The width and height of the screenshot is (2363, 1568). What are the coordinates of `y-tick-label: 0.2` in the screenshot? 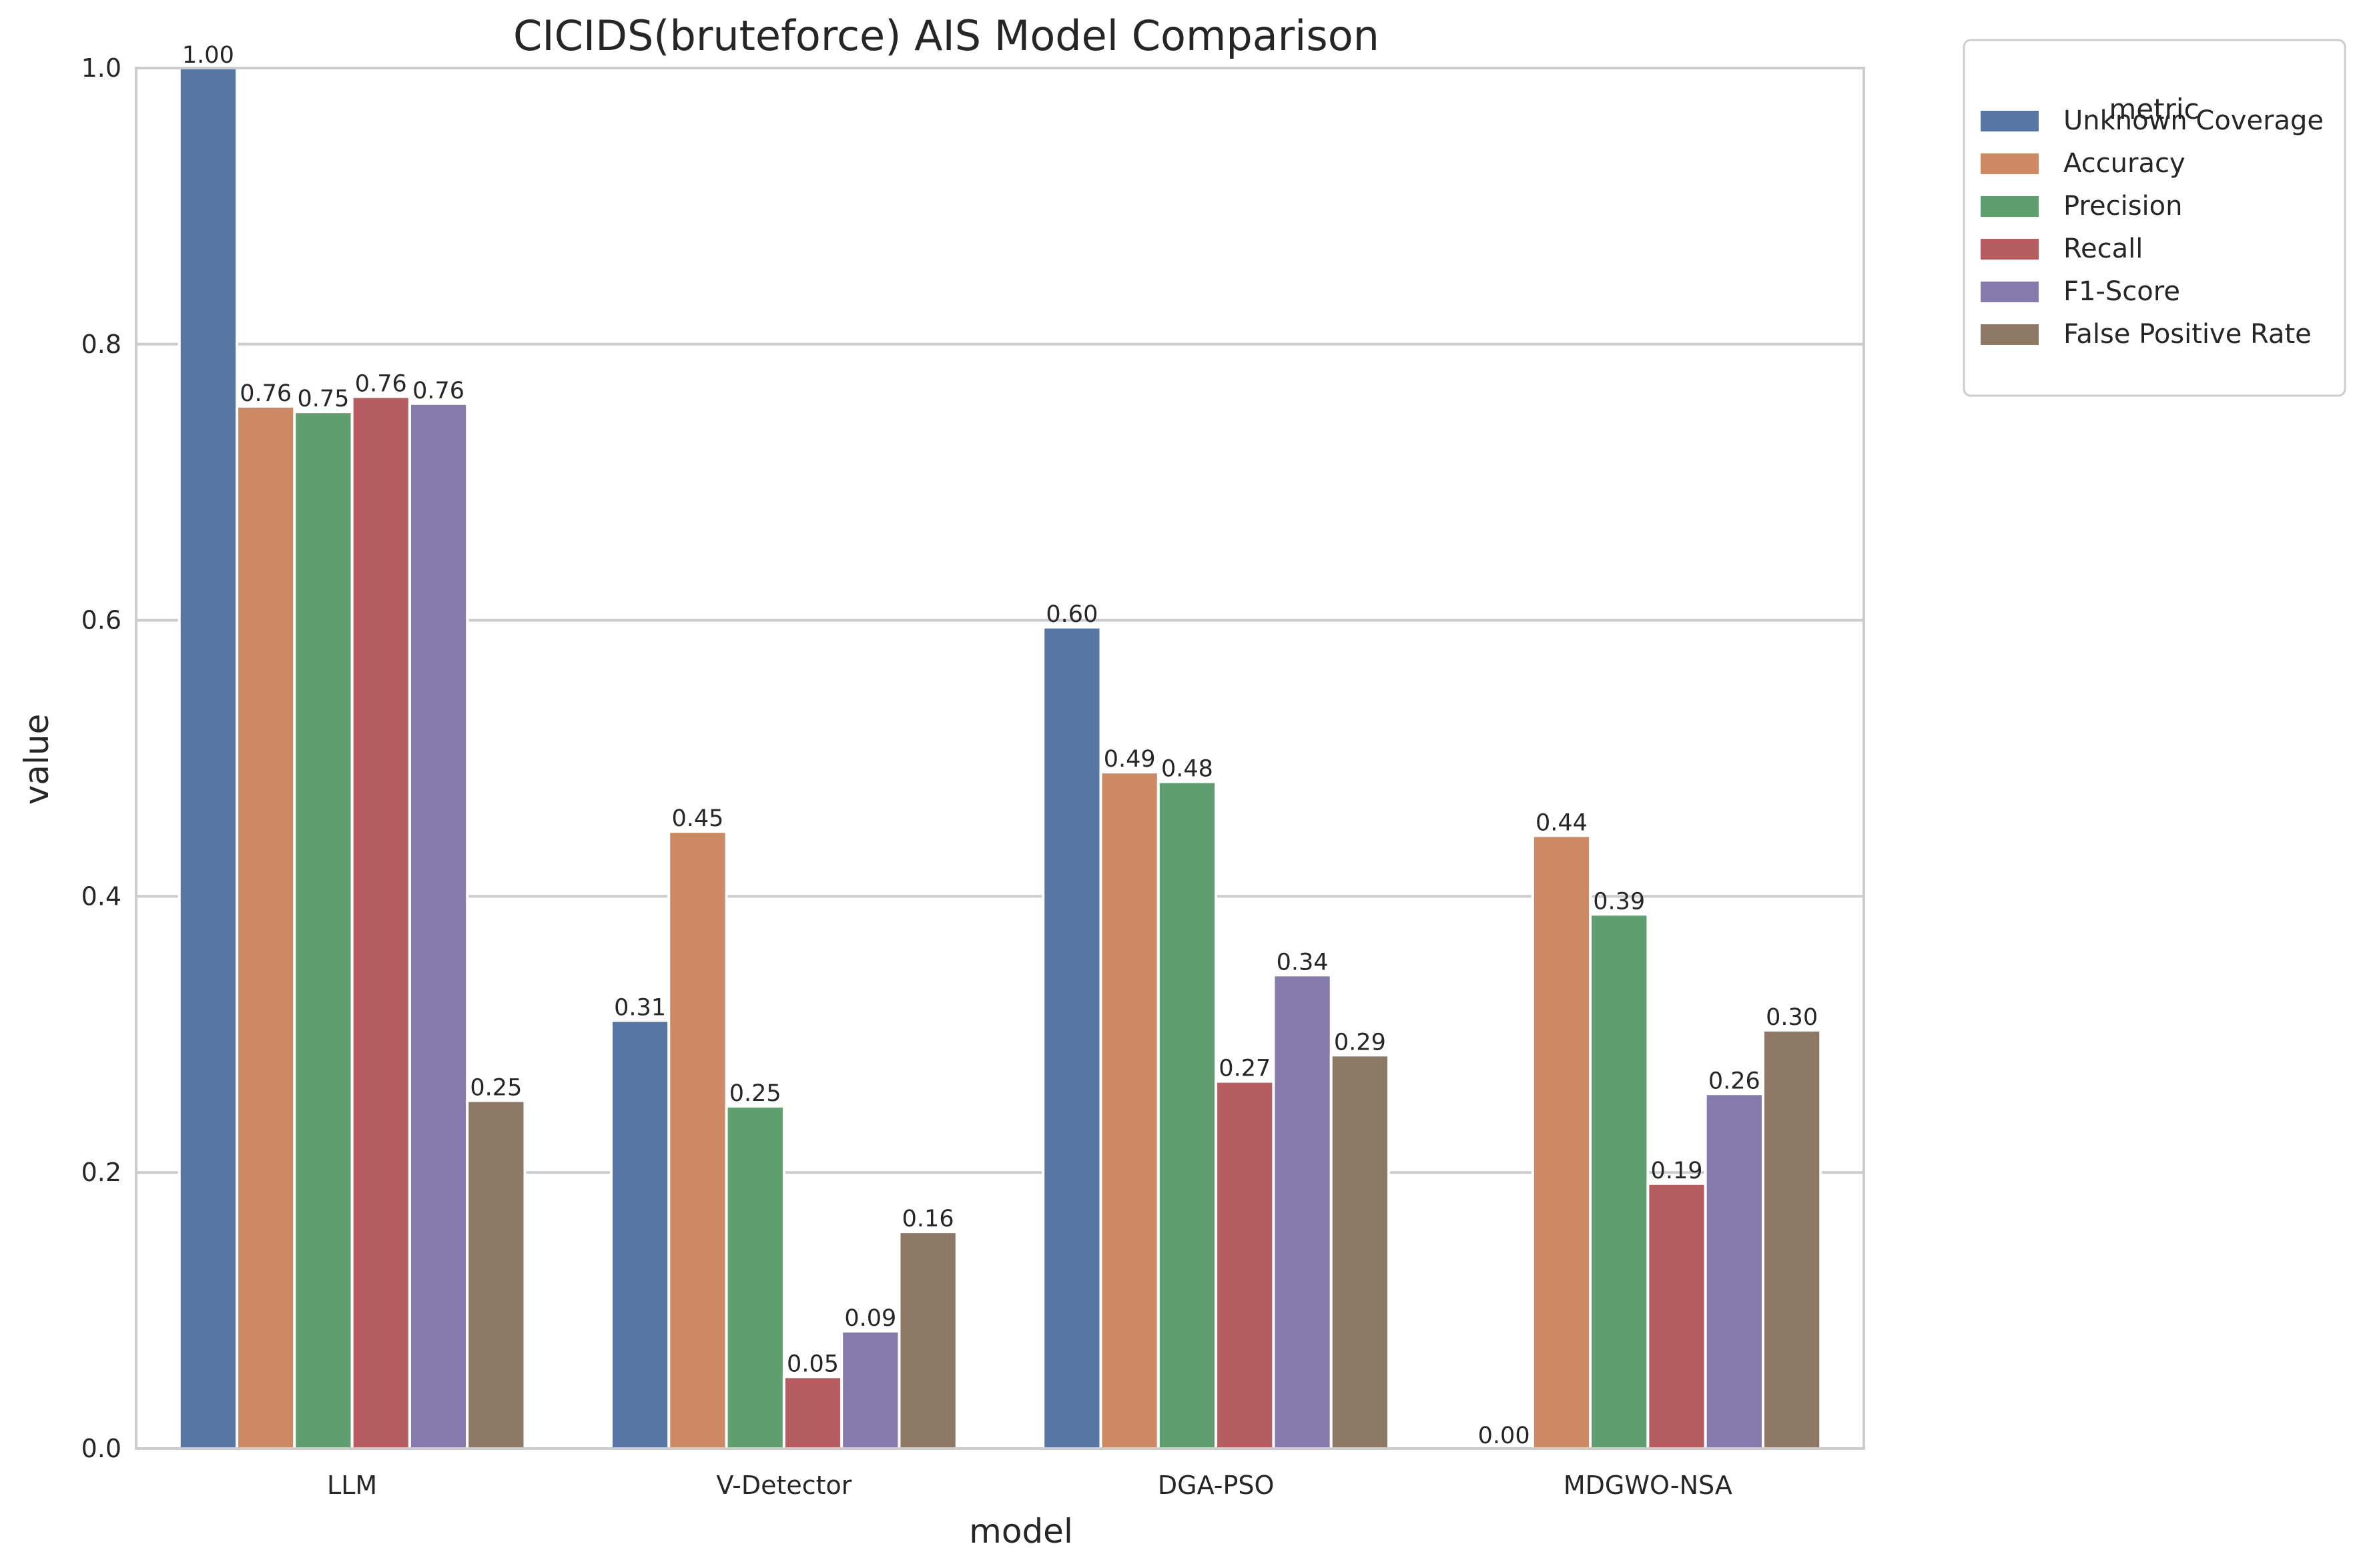 It's located at (101, 1173).